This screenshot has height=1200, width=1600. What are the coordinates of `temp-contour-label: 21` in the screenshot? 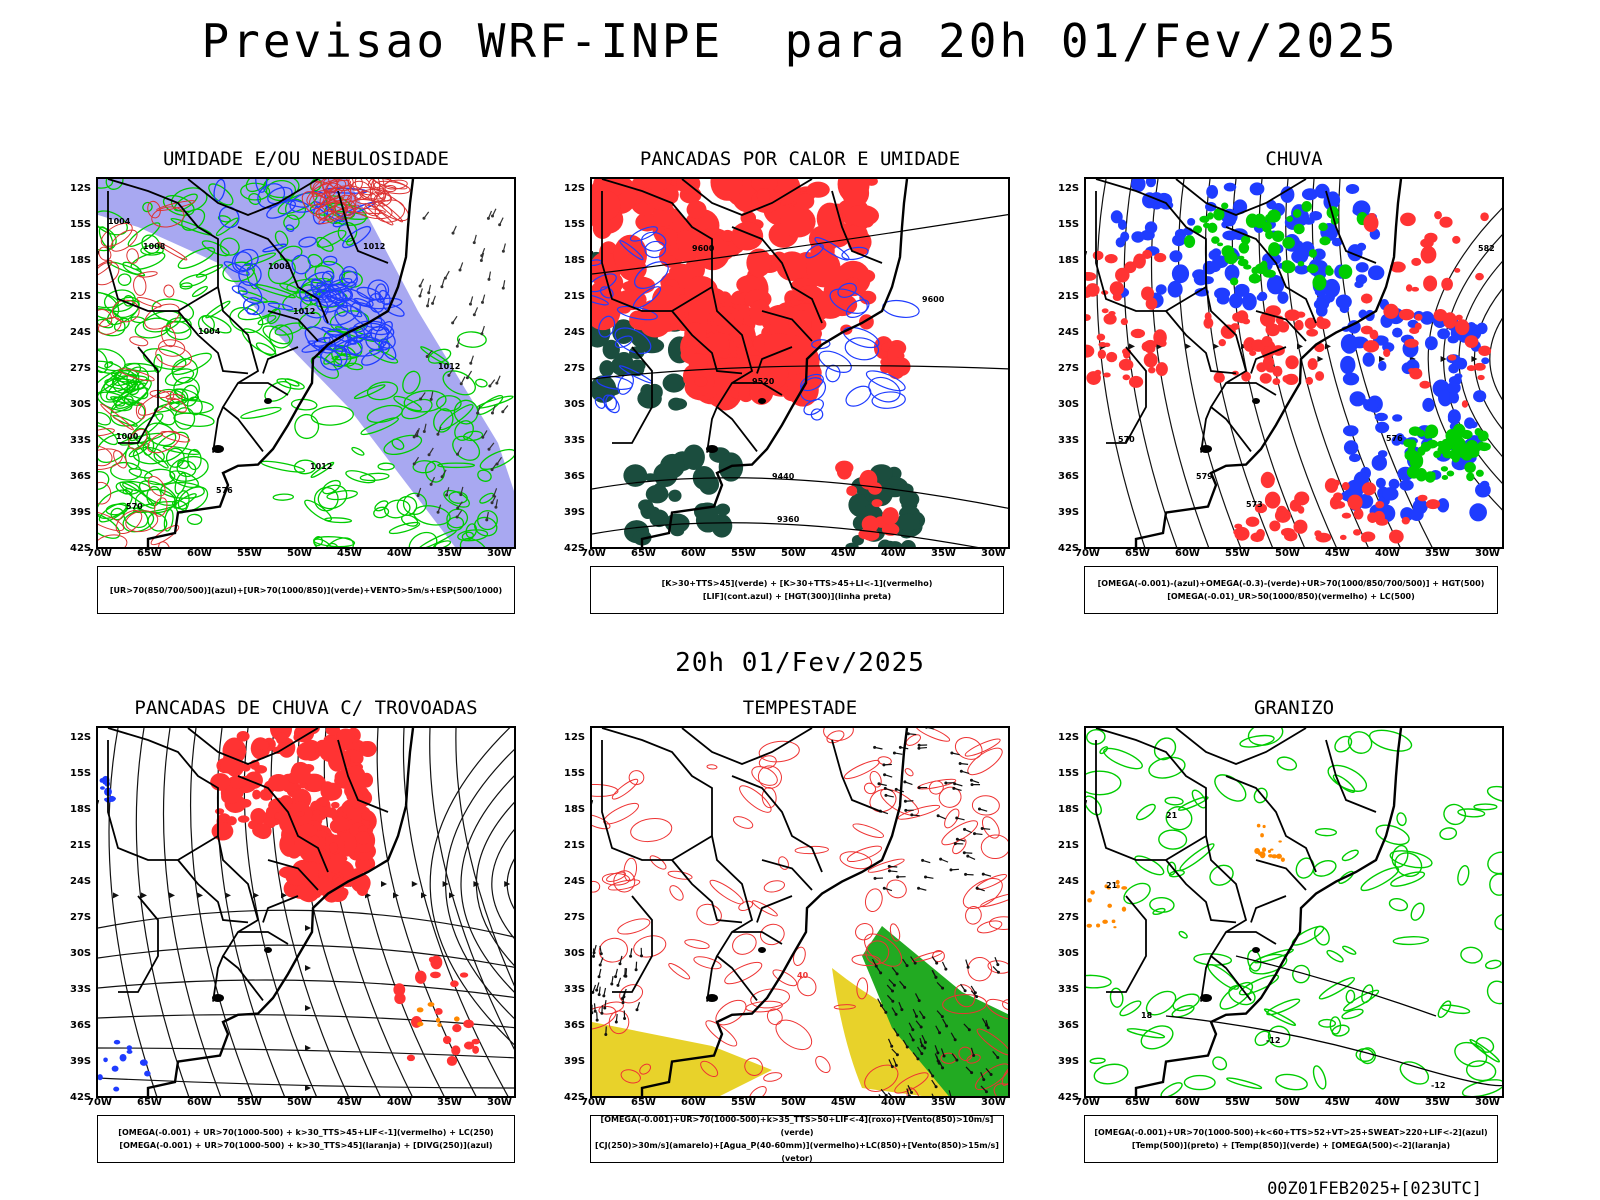 It's located at (1112, 885).